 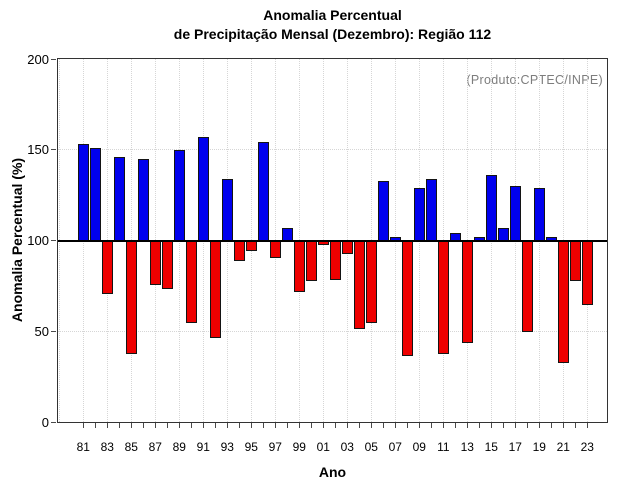 I want to click on x-tick-label: 21, so click(x=563, y=447).